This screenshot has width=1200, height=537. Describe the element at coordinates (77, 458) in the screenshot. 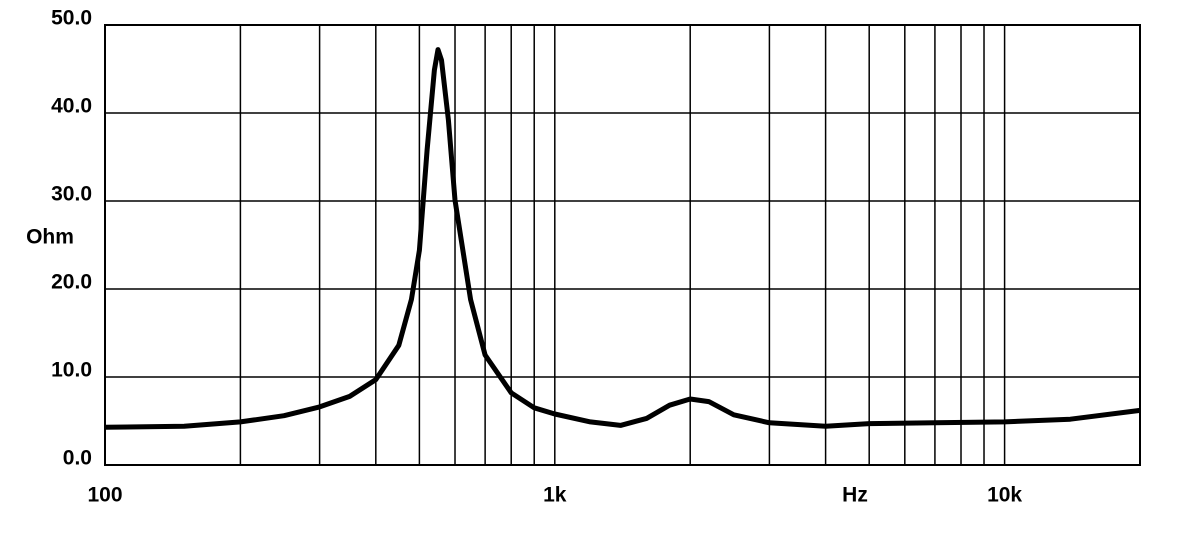

I see `y-tick-label: 0.0` at that location.